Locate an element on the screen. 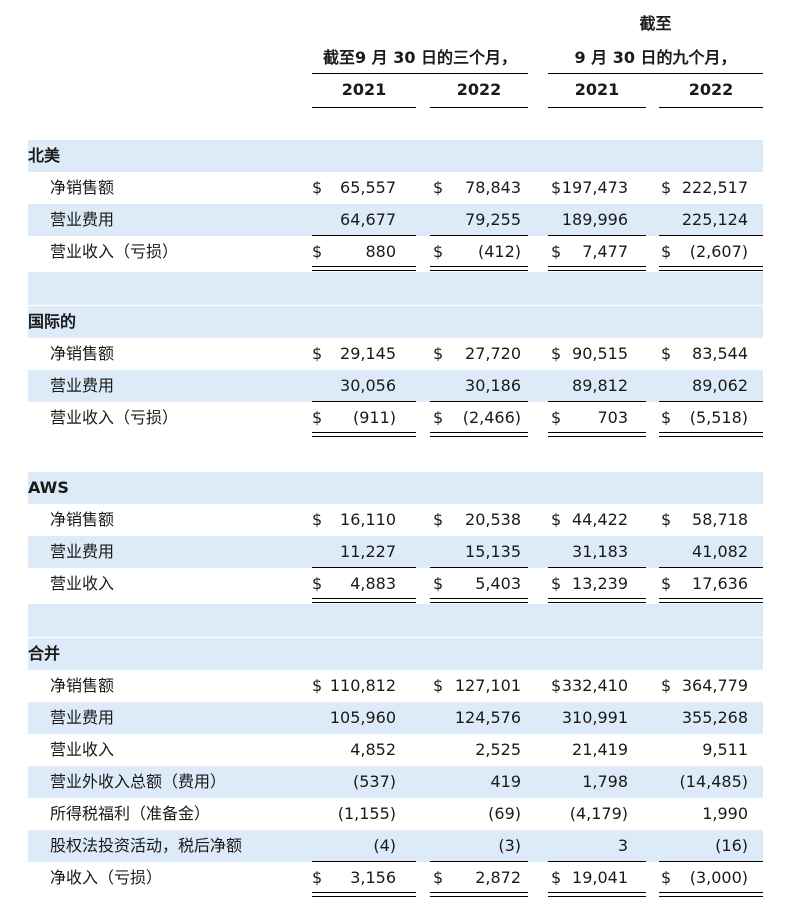 The image size is (796, 922). value-cell: (5,518) is located at coordinates (718, 417).